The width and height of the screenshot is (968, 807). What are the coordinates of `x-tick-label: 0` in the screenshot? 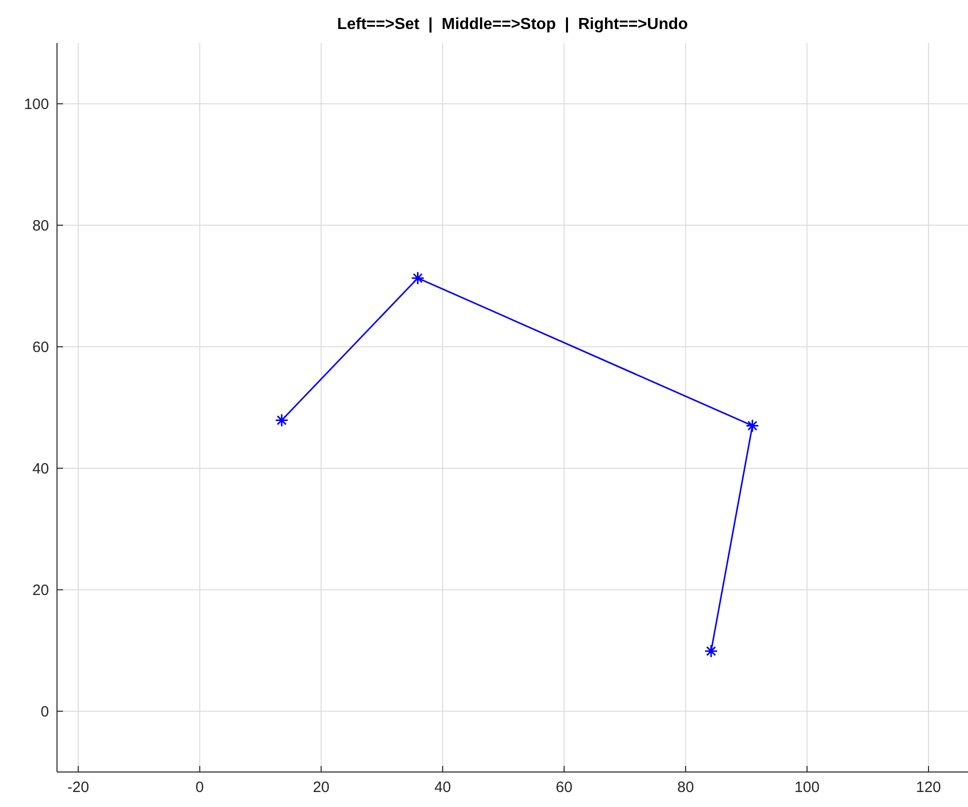 It's located at (200, 787).